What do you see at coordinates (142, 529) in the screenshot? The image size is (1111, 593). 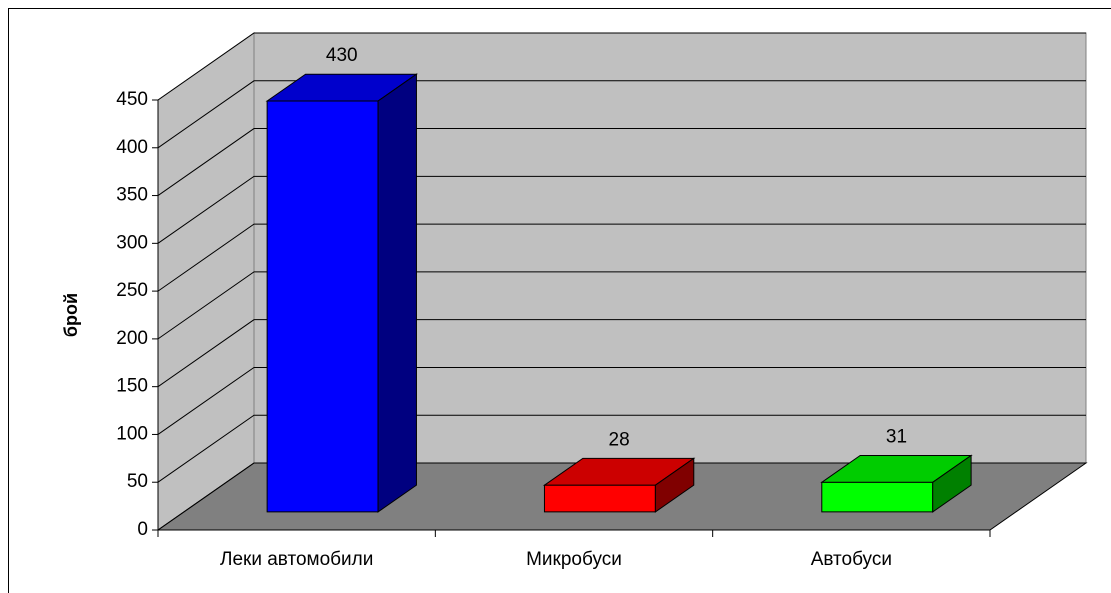 I see `y-tick-label: 0` at bounding box center [142, 529].